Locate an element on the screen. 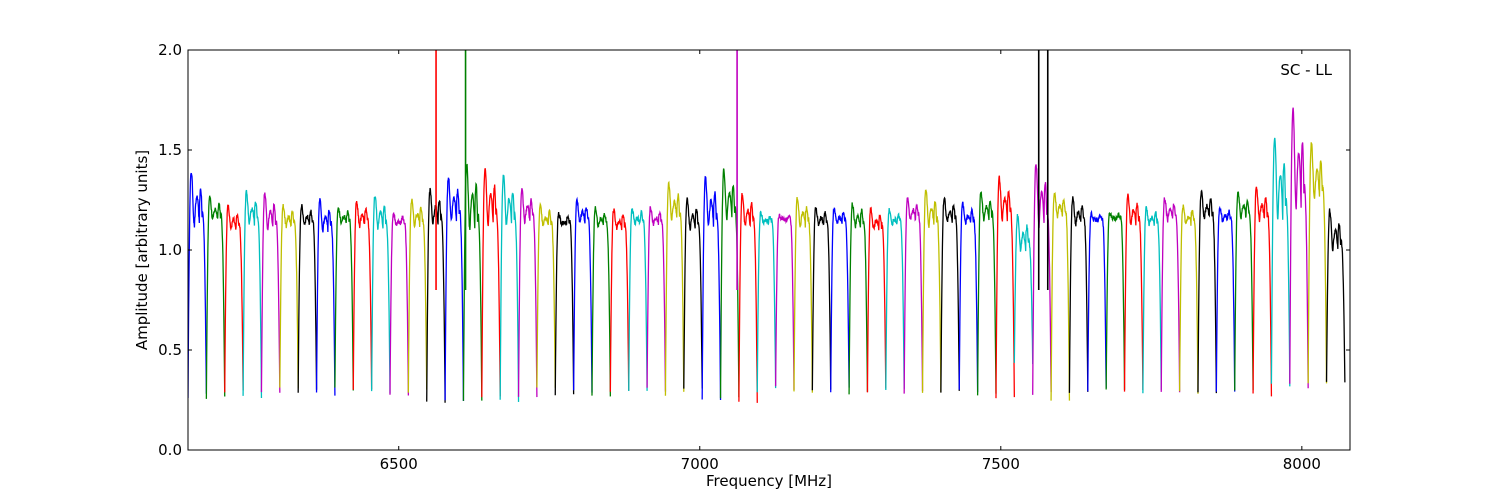  x-tick-label: 7500 is located at coordinates (1001, 464).